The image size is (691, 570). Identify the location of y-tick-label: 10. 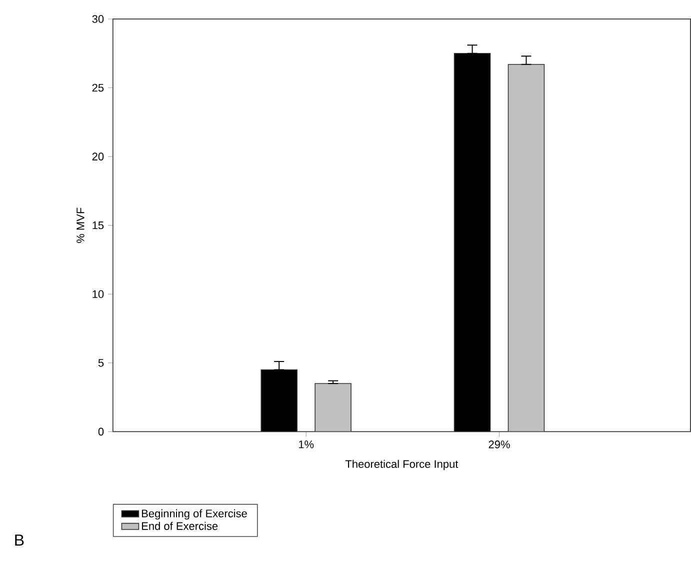
(98, 294).